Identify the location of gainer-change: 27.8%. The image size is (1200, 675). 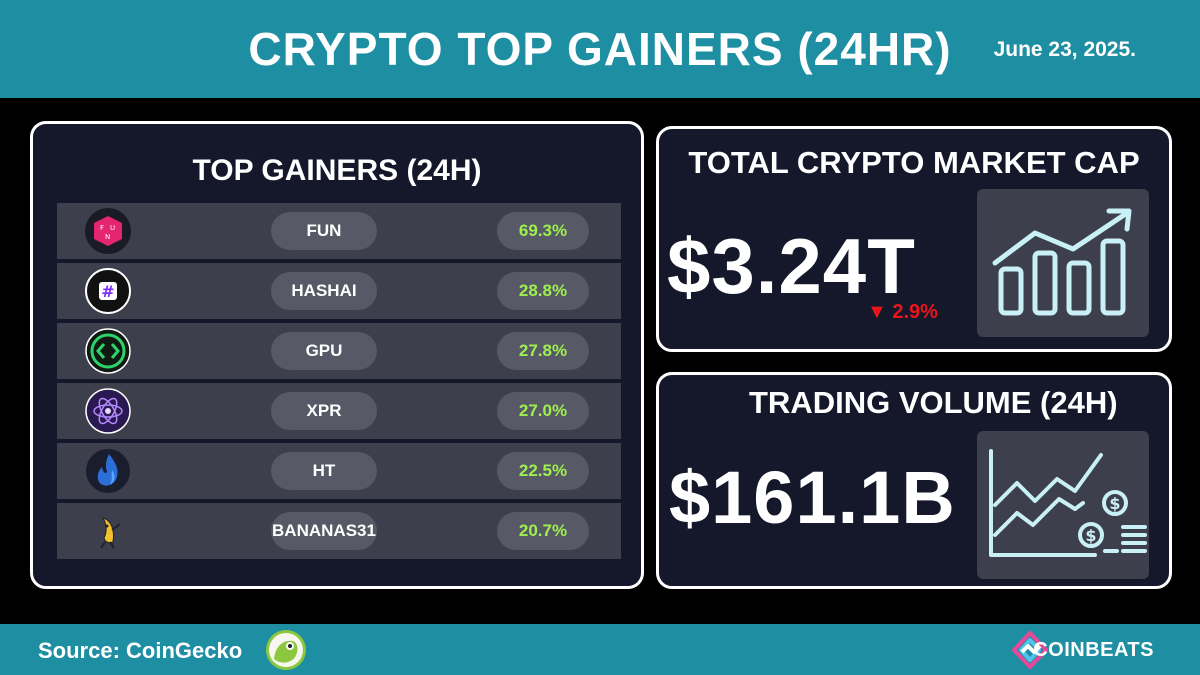
(543, 351).